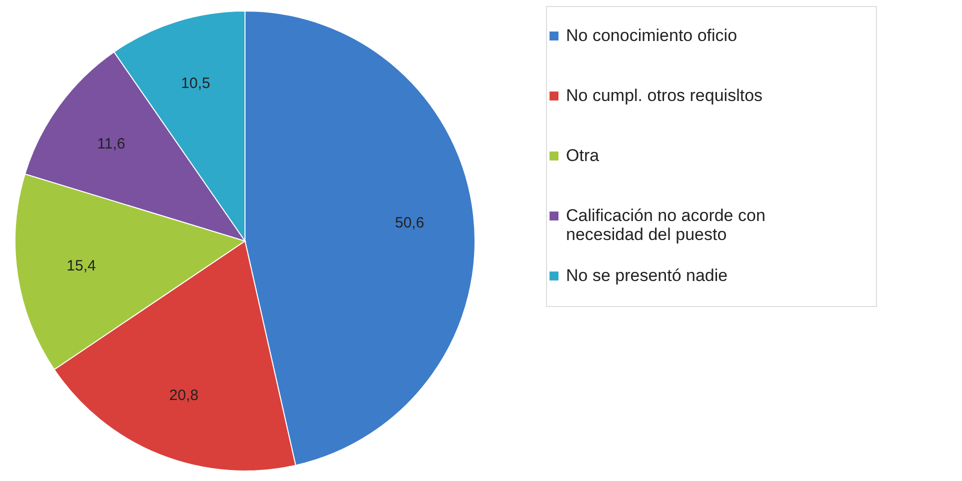 The width and height of the screenshot is (962, 481). I want to click on legend-label: No se presentó nadie, so click(647, 275).